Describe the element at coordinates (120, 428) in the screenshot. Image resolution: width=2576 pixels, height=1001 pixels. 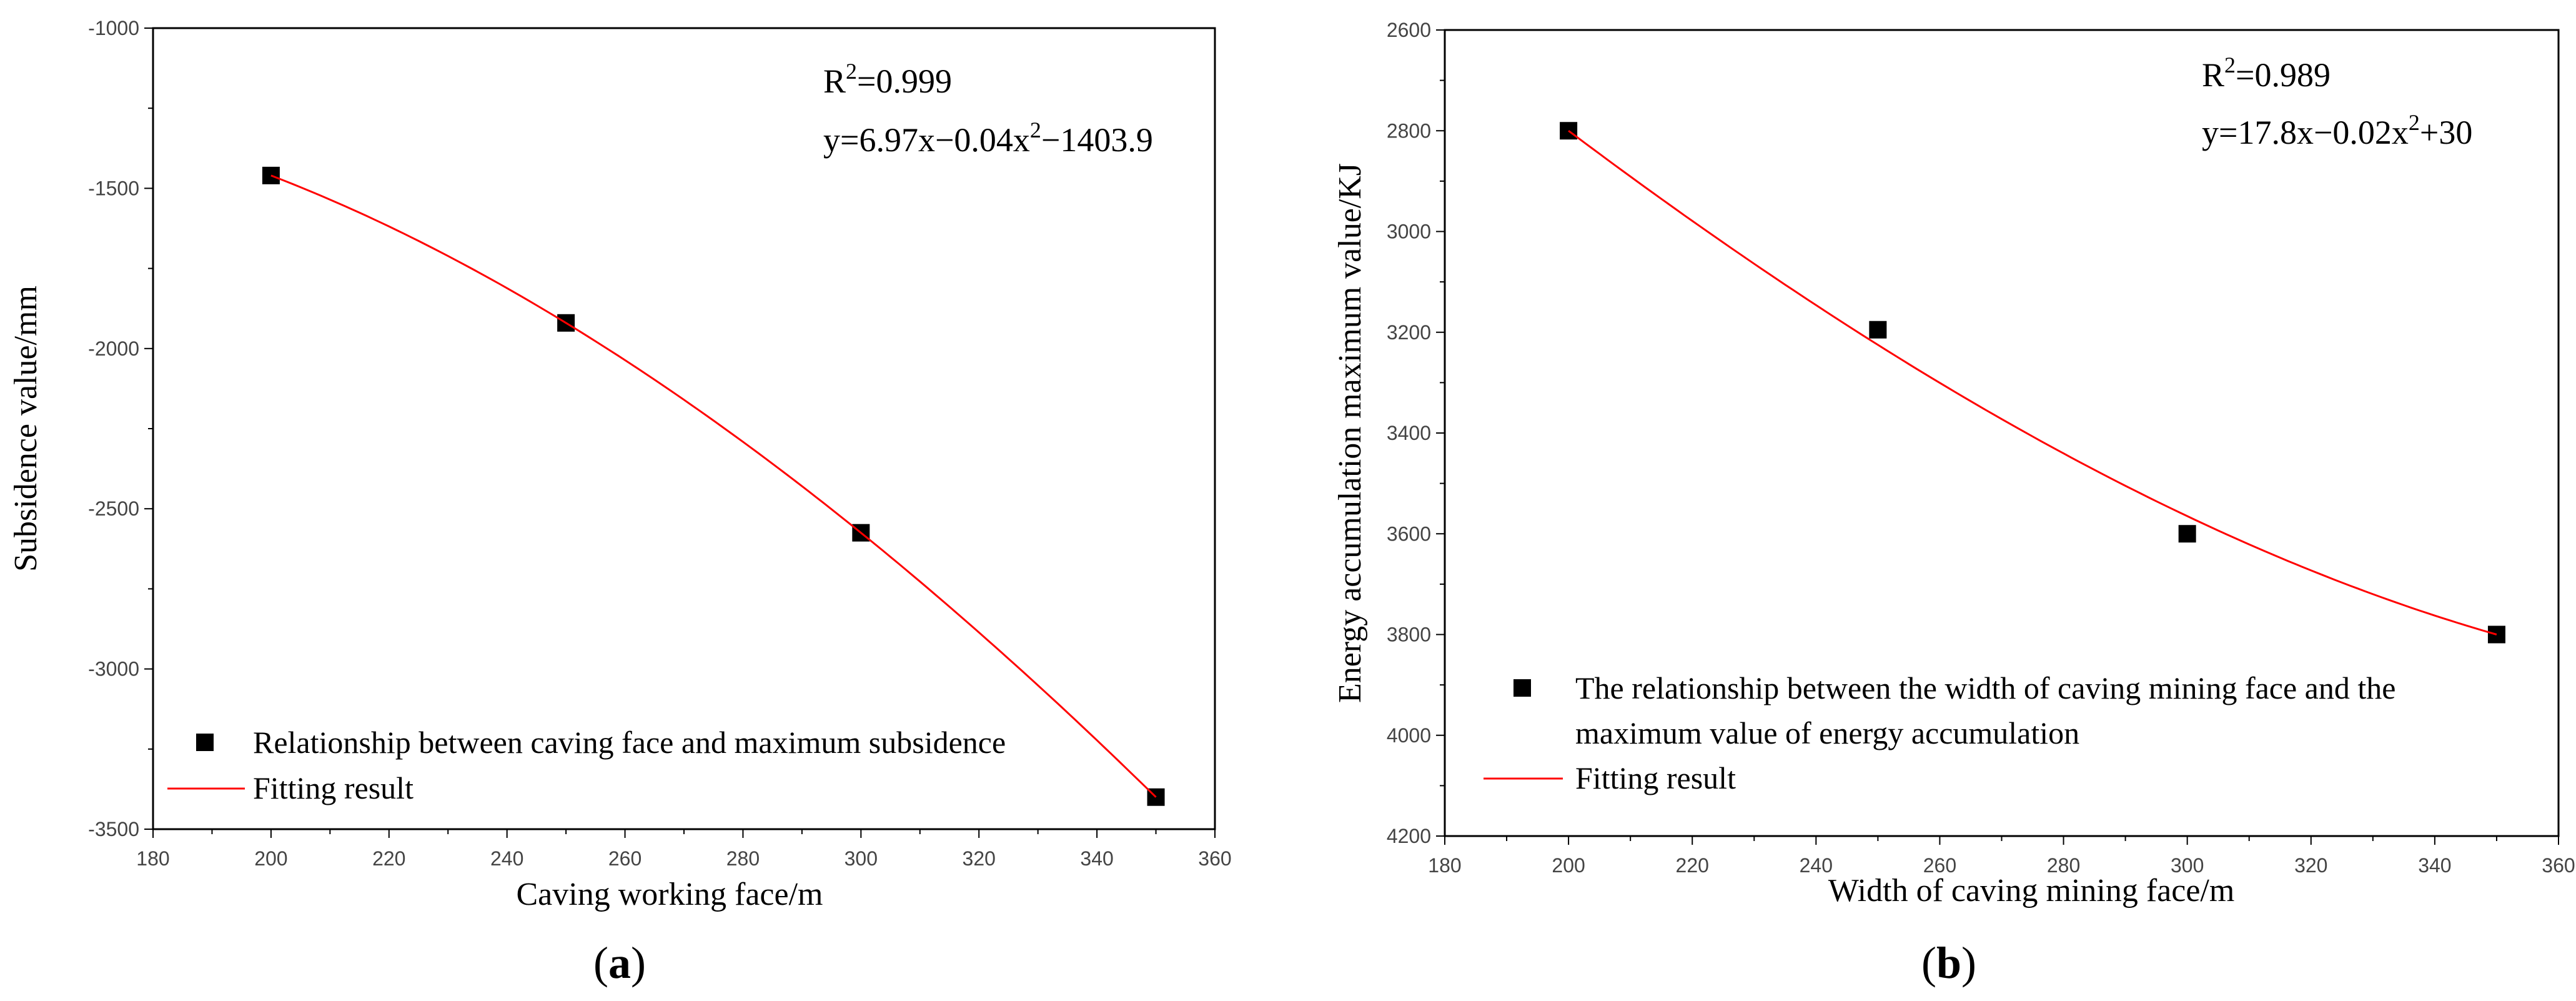
I see `y-axis: -3500 -3000 -2500 -2000 -1500 -1000` at that location.